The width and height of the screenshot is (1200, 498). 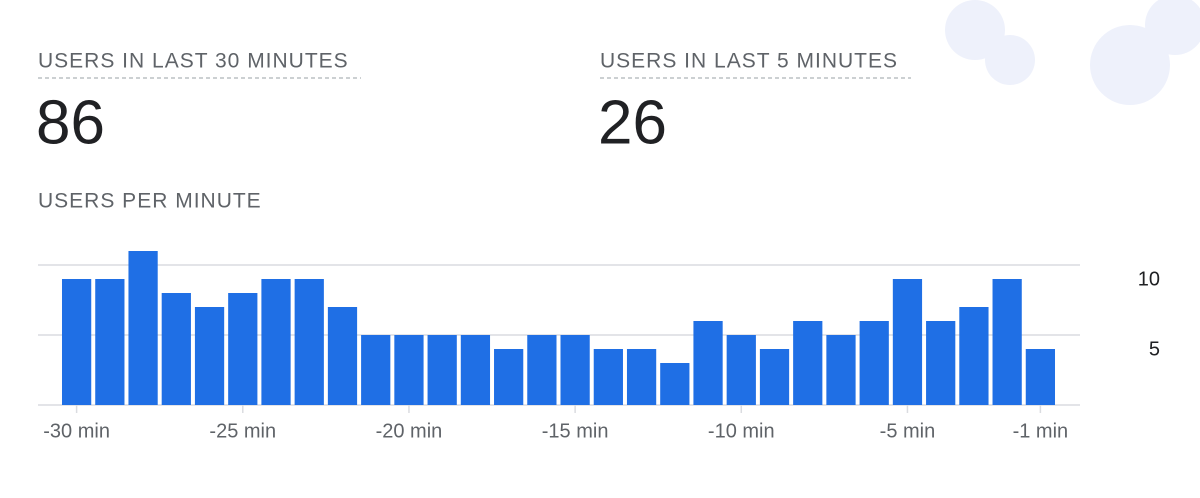 I want to click on x-tick-label: -1 min, so click(x=1041, y=431).